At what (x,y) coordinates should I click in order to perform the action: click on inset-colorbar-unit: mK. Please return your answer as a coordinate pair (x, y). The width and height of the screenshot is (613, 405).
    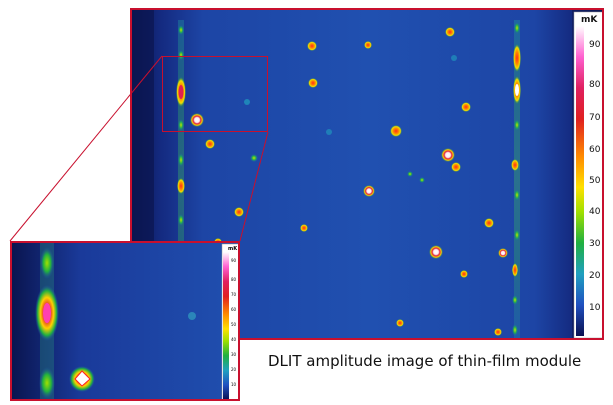
    Looking at the image, I should click on (233, 249).